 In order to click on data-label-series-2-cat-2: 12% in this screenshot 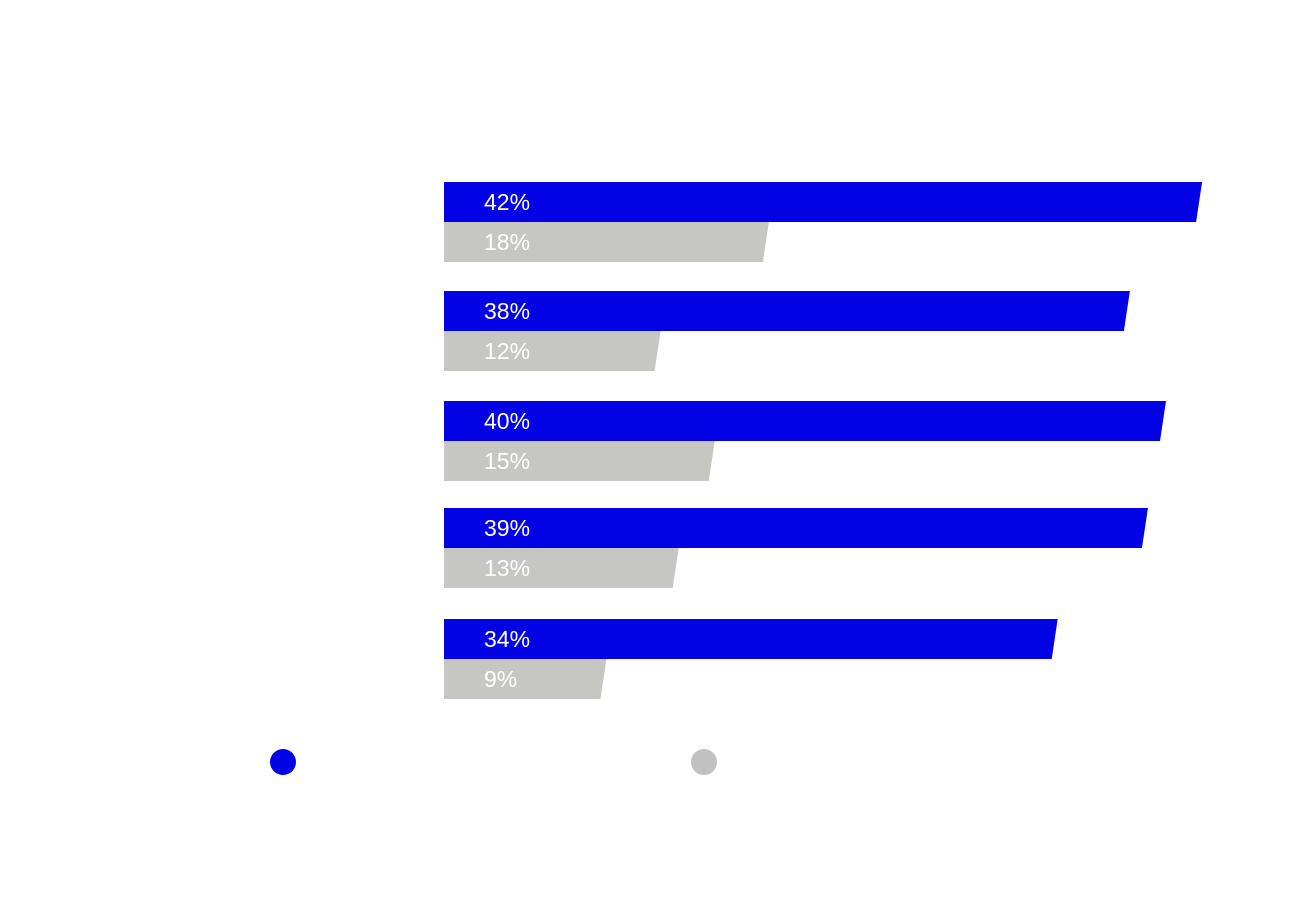, I will do `click(507, 351)`.